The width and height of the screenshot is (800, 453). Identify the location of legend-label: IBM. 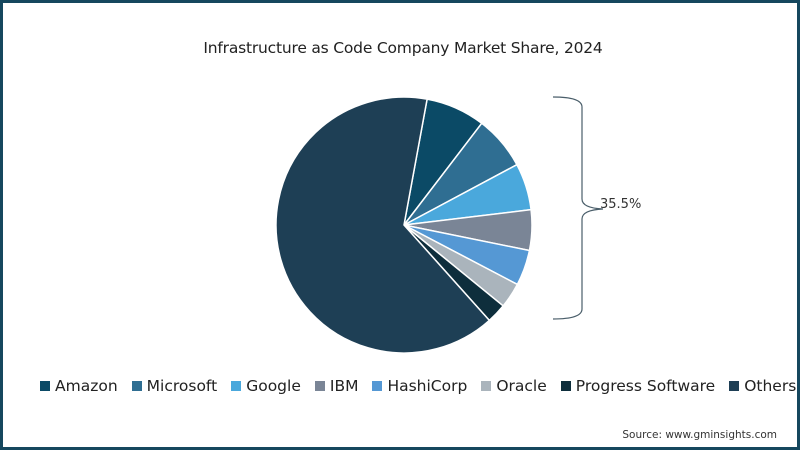
(344, 386).